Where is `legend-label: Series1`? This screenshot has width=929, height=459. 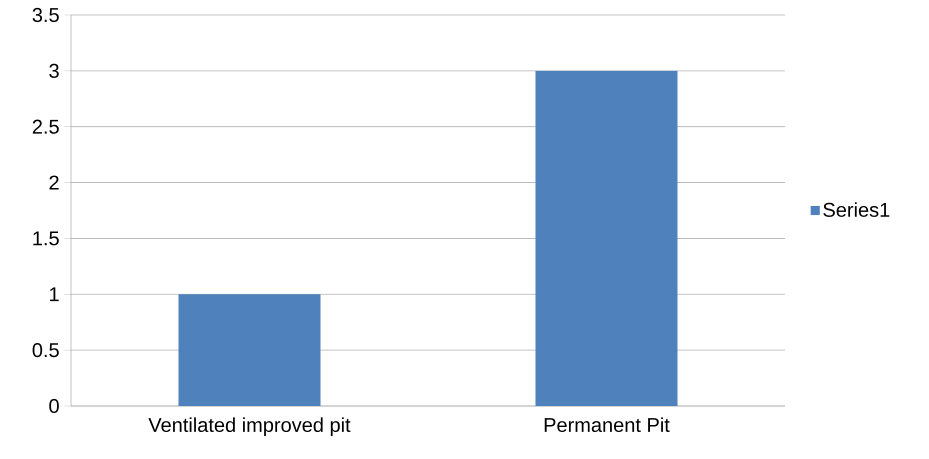 legend-label: Series1 is located at coordinates (856, 209).